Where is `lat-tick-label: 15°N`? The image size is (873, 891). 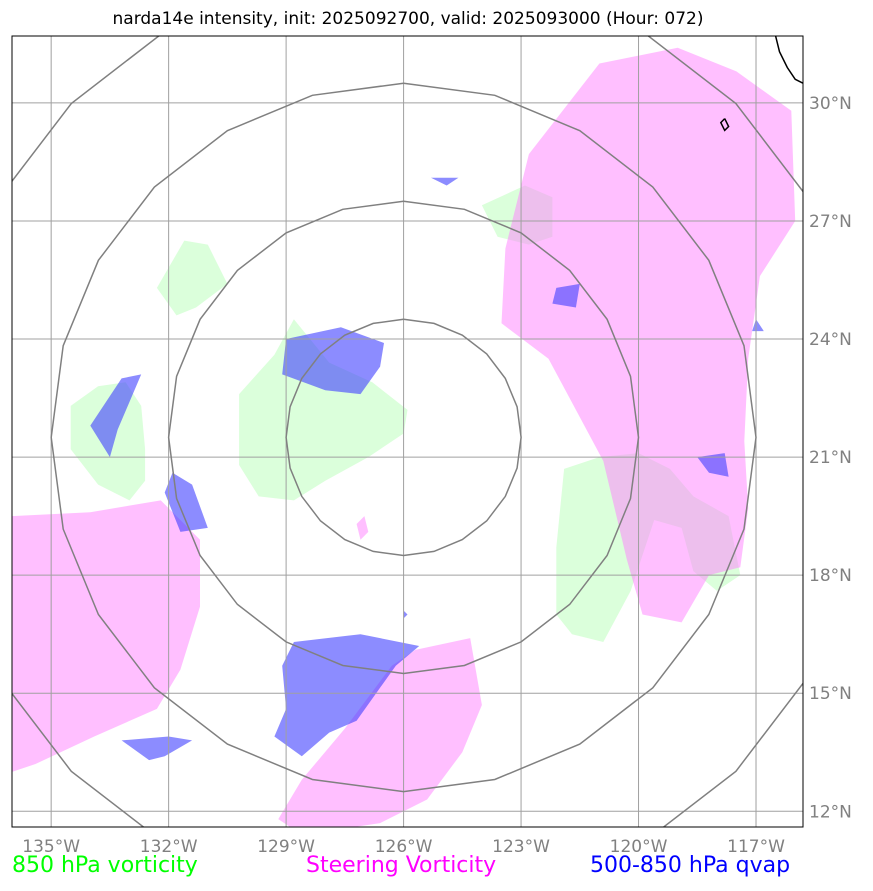 lat-tick-label: 15°N is located at coordinates (830, 694).